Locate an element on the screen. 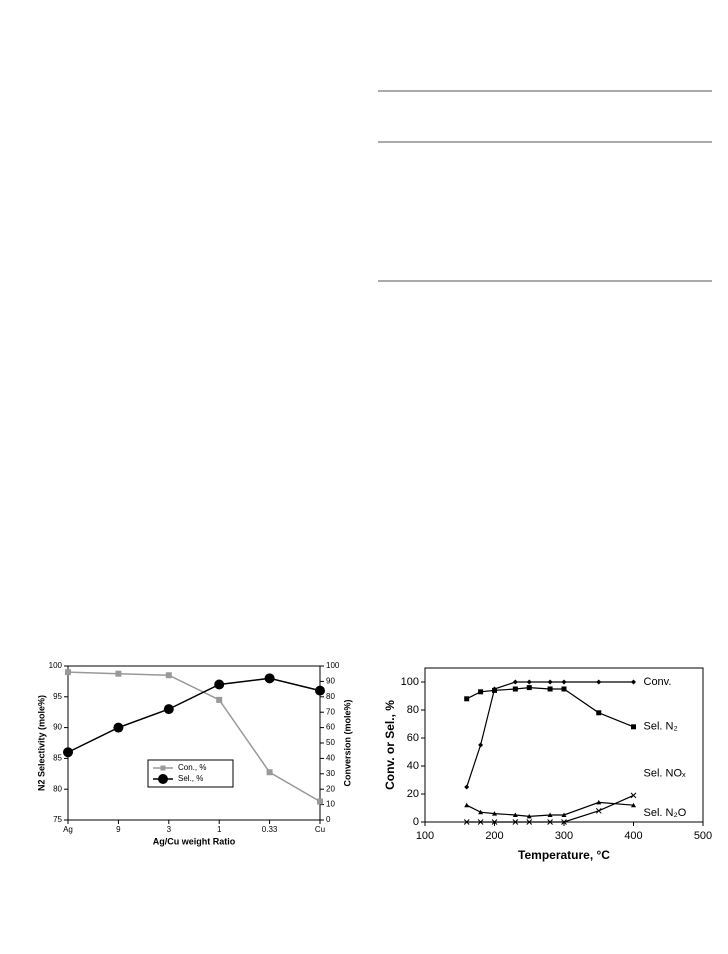  series-label: Sel. N₂O is located at coordinates (665, 813).